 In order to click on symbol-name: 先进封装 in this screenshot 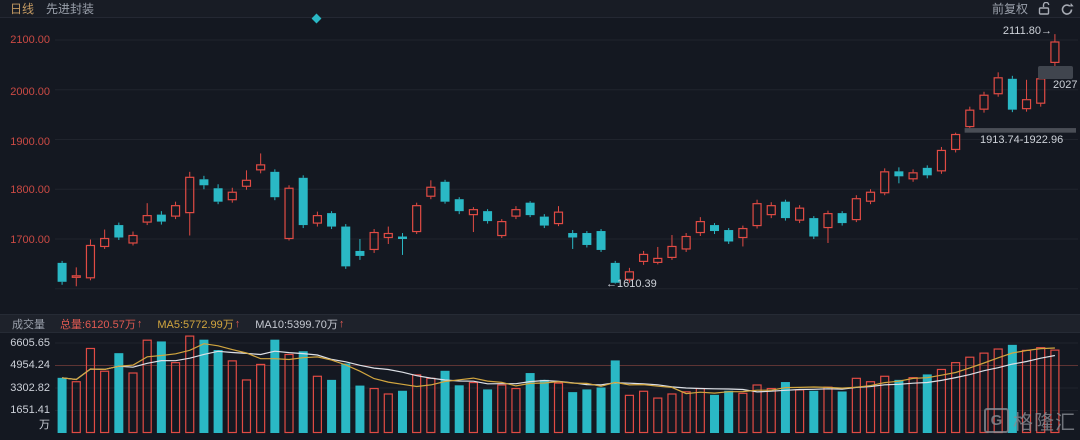, I will do `click(70, 9)`.